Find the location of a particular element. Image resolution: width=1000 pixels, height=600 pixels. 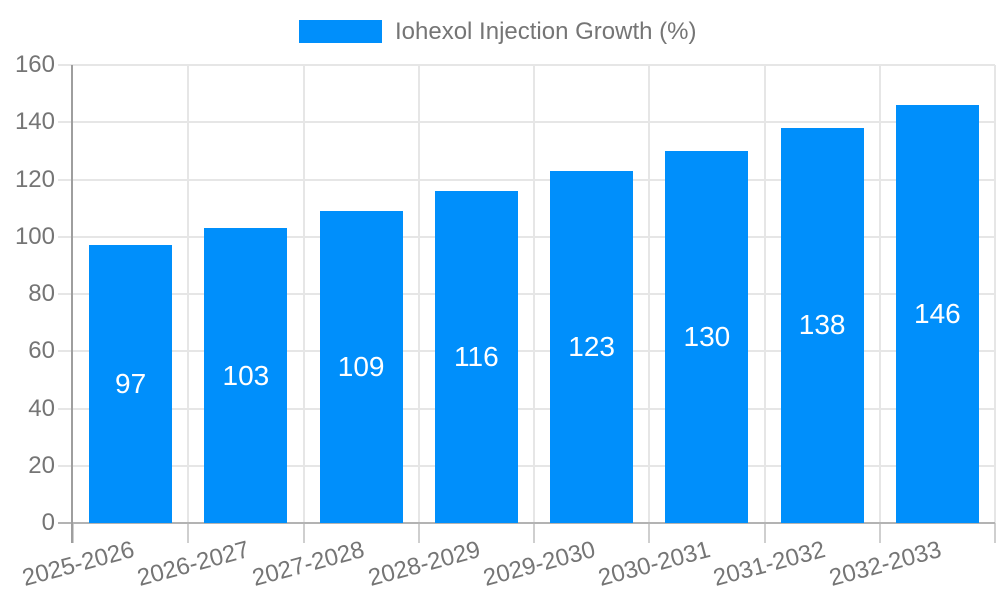

x-axis-category-label: 2029-2030 is located at coordinates (539, 564).